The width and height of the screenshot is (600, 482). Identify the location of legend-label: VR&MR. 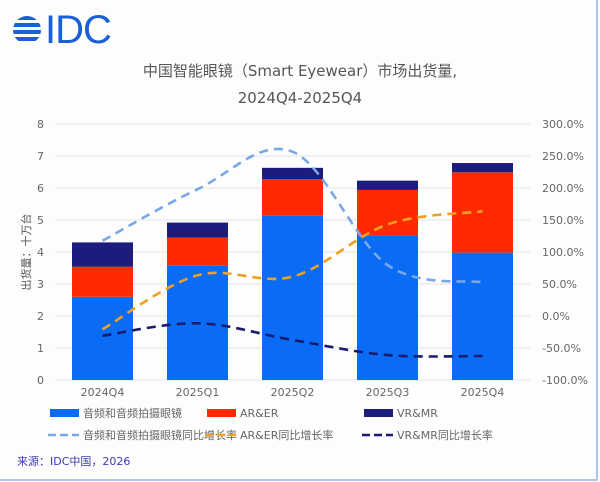
(417, 413).